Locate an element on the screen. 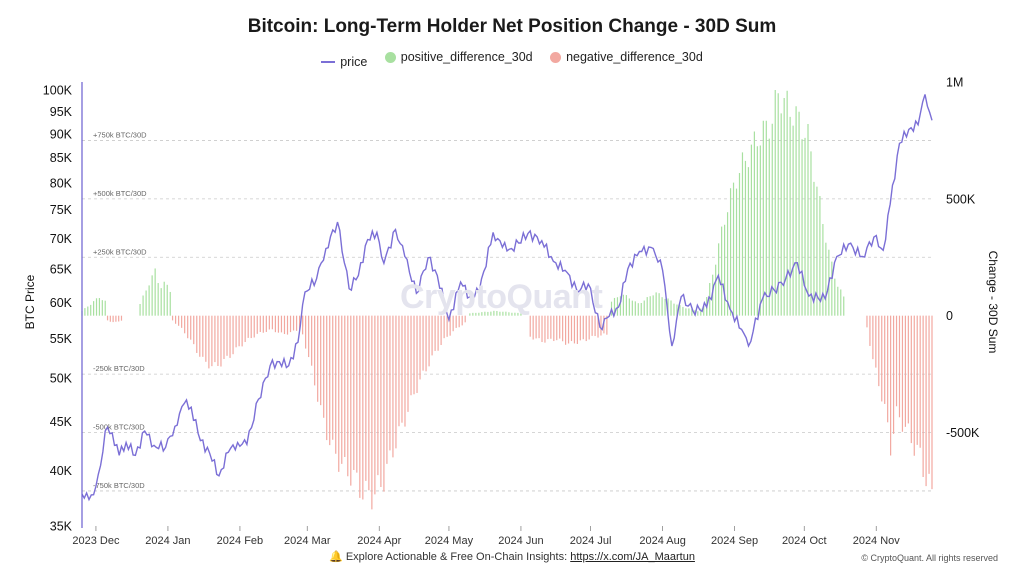 The height and width of the screenshot is (576, 1024). reference-line-label: +250k BTC/30D is located at coordinates (120, 251).